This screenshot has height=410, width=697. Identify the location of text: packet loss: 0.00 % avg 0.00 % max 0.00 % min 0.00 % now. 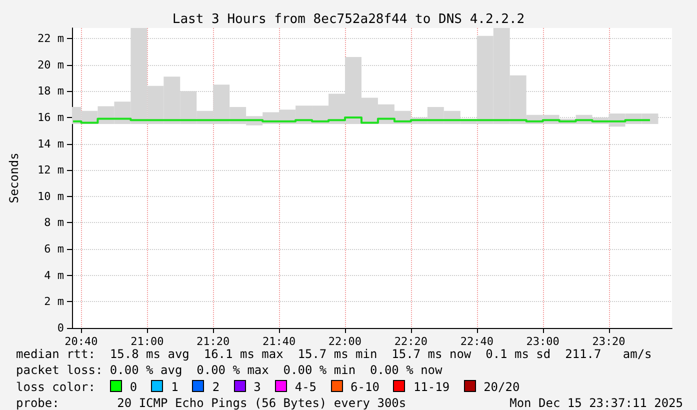
(229, 370).